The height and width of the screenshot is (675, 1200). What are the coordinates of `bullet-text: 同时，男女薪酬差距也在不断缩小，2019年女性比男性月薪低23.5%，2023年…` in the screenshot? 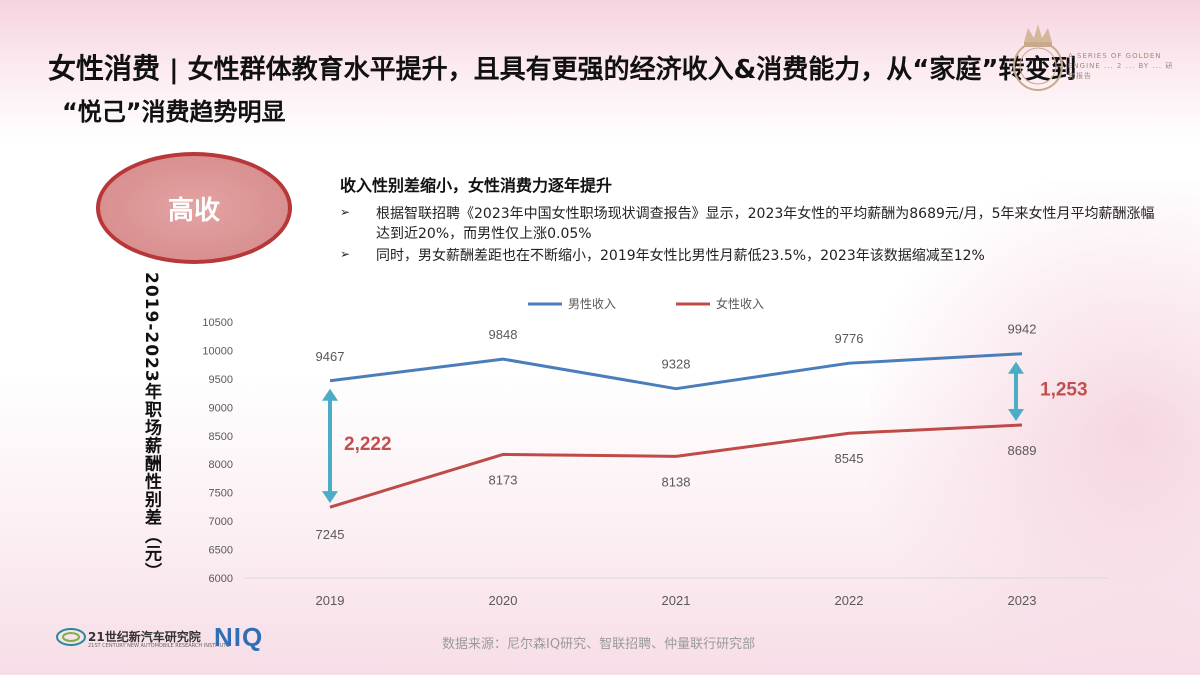 It's located at (680, 256).